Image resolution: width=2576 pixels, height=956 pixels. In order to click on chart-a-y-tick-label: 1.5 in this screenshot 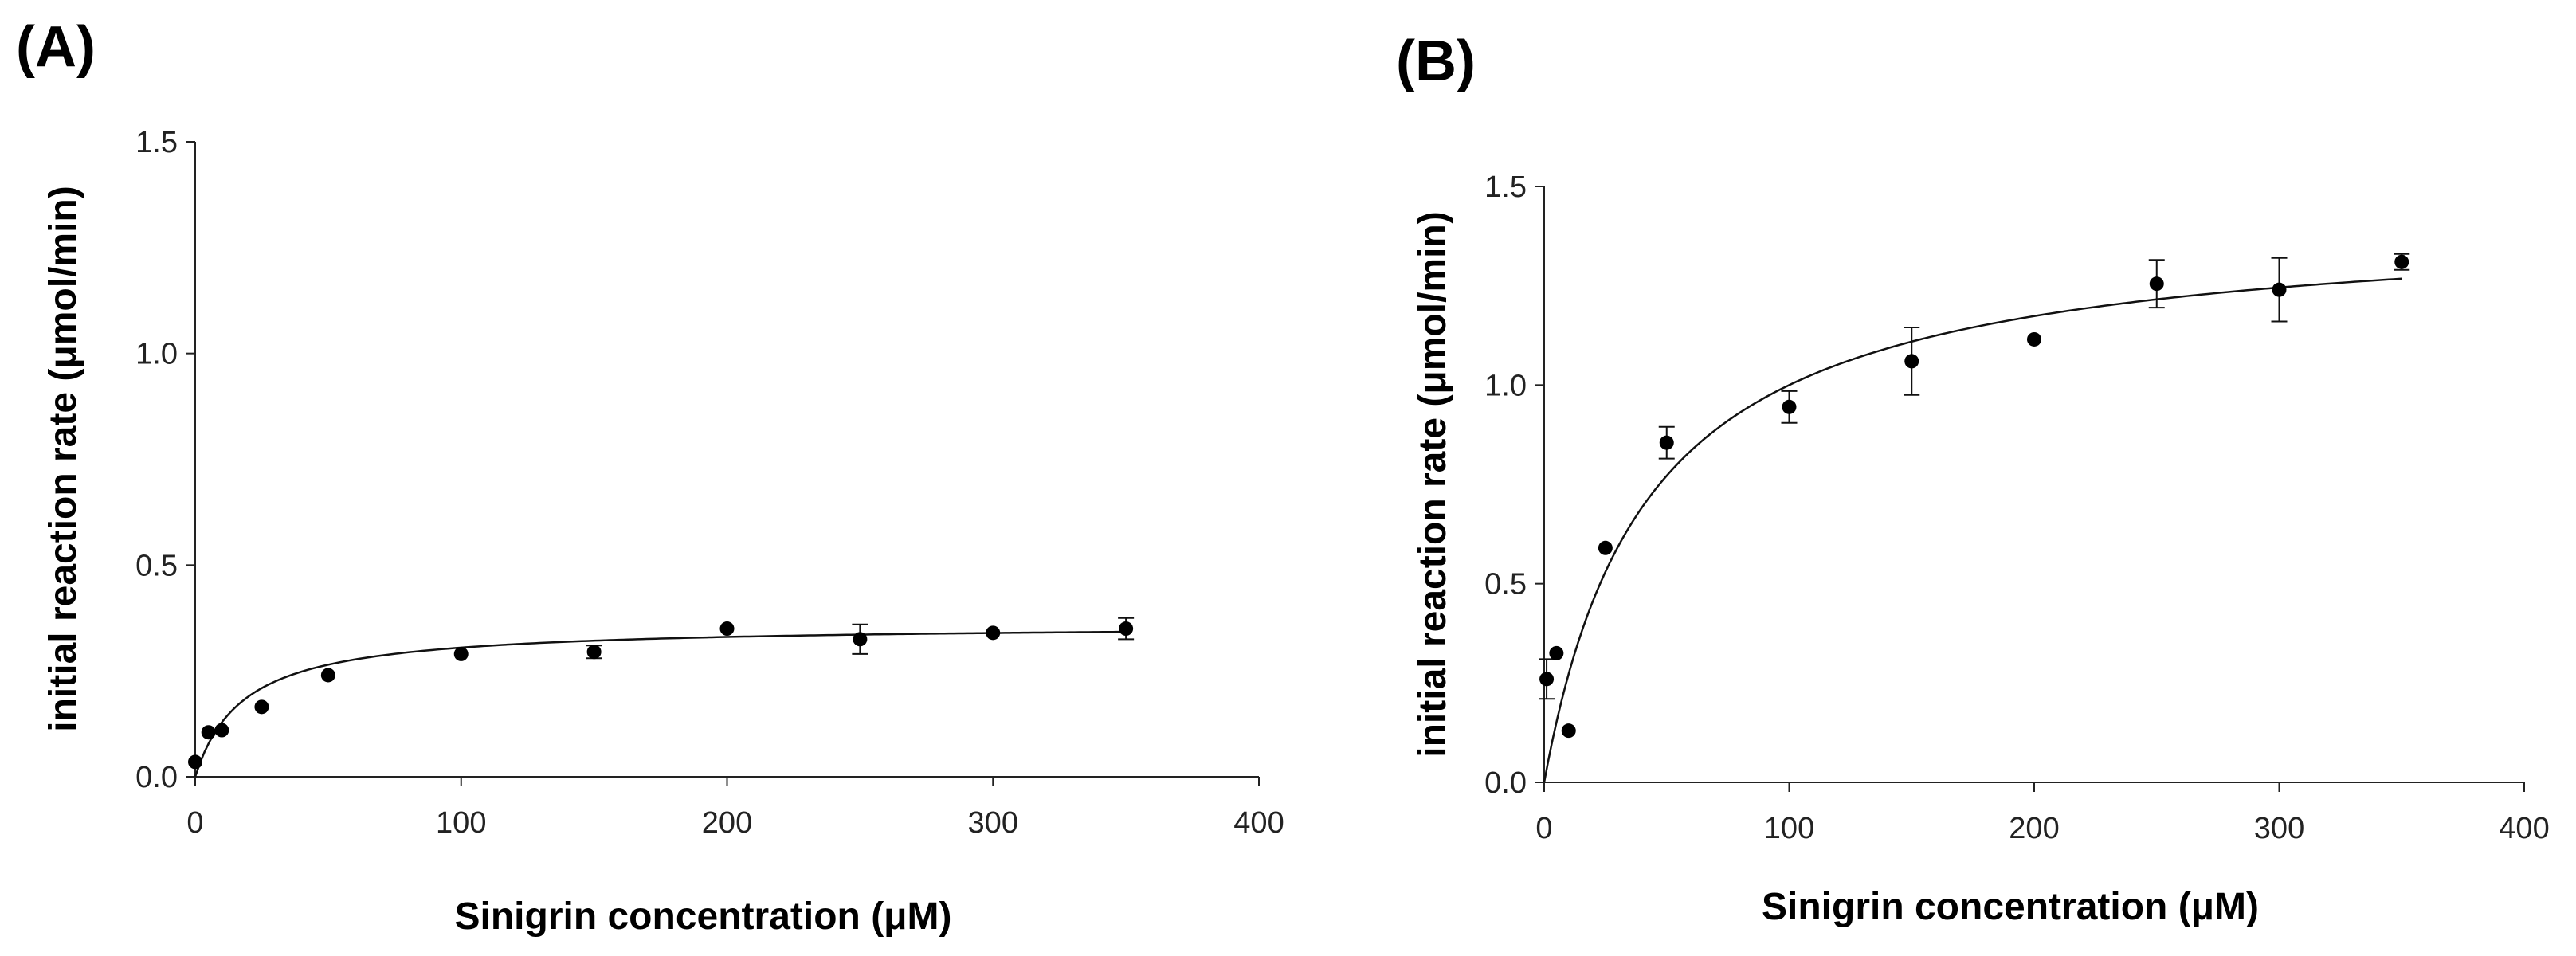, I will do `click(156, 142)`.